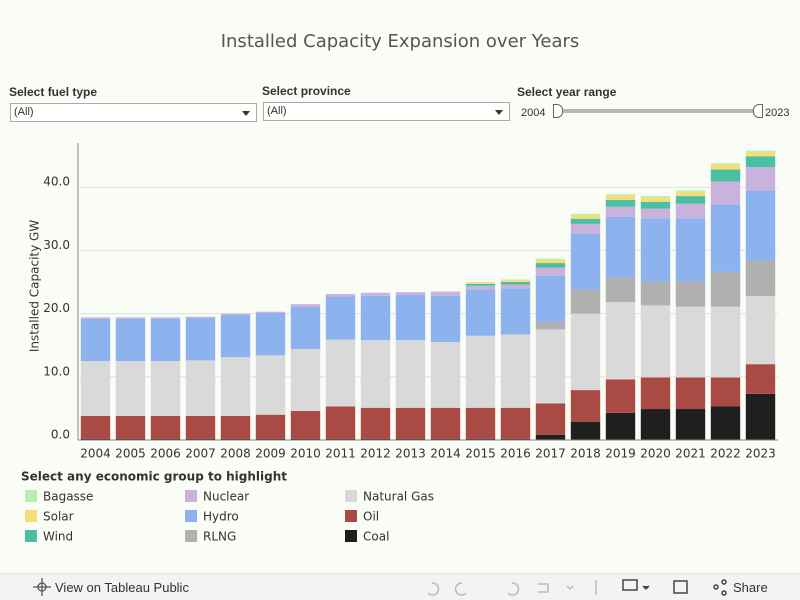 This screenshot has height=600, width=800. What do you see at coordinates (56, 308) in the screenshot?
I see `y-tick-label: 20.0` at bounding box center [56, 308].